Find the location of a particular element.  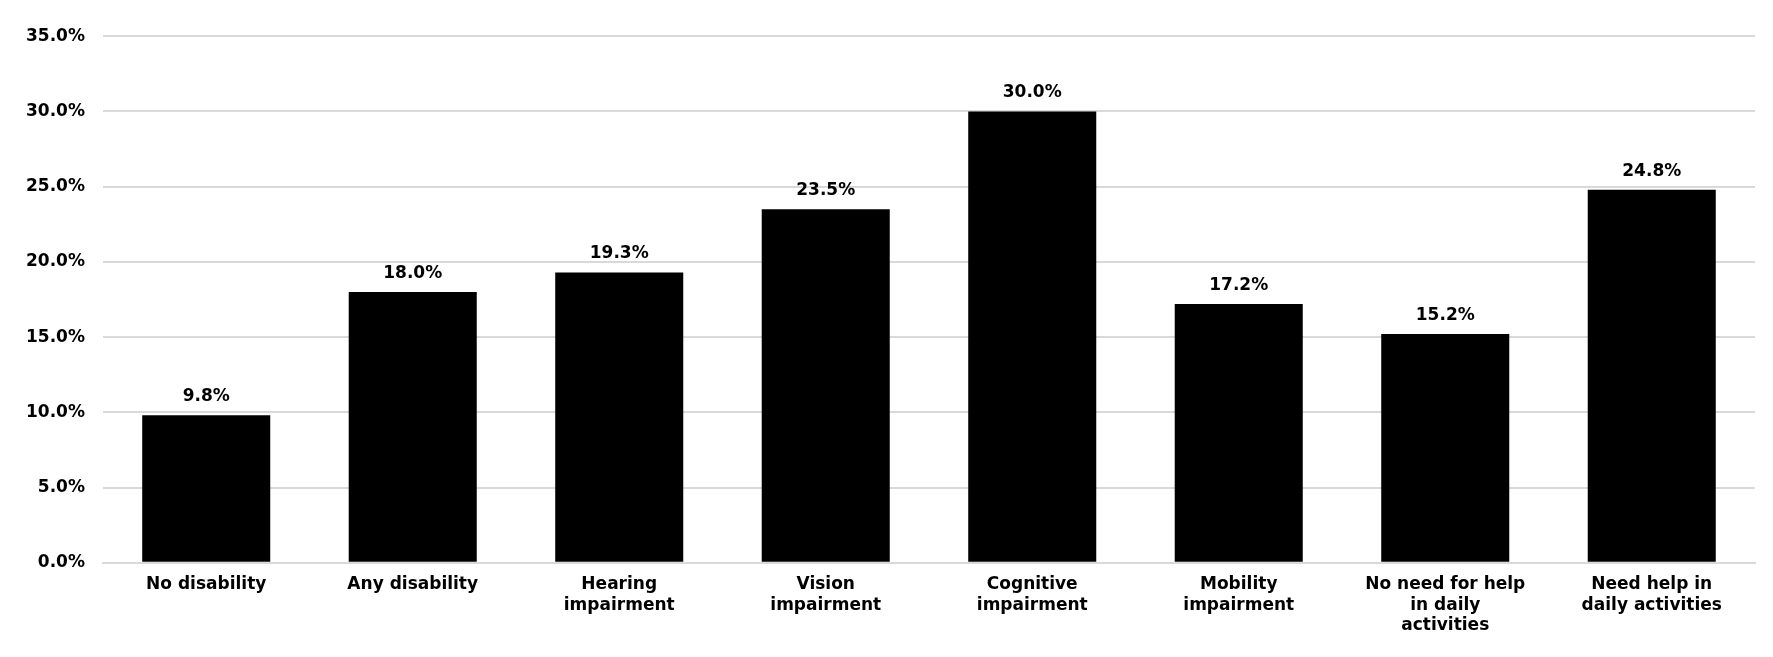

x-tick-label: Need help in daily activities is located at coordinates (1651, 593).